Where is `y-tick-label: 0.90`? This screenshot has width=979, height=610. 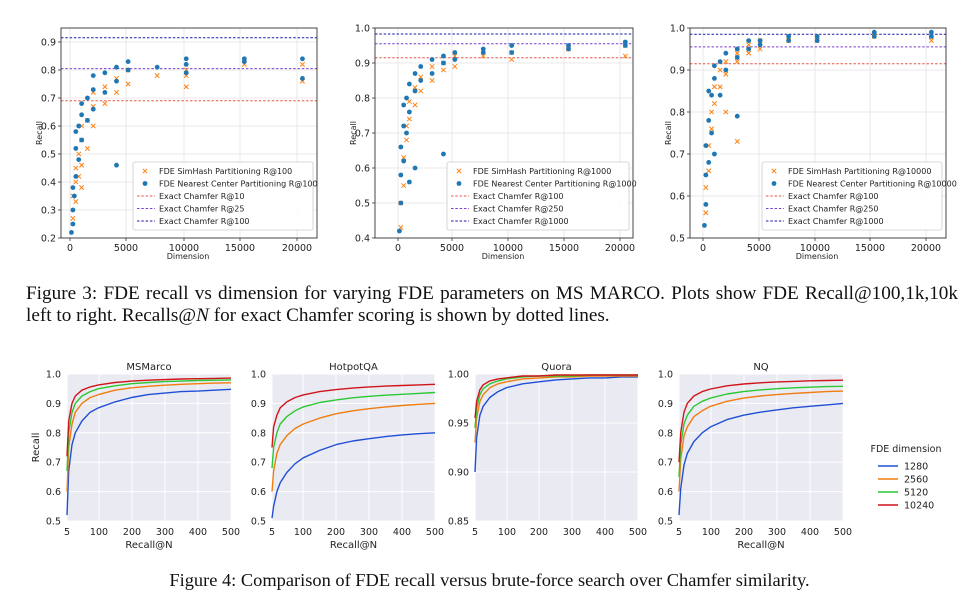 y-tick-label: 0.90 is located at coordinates (458, 473).